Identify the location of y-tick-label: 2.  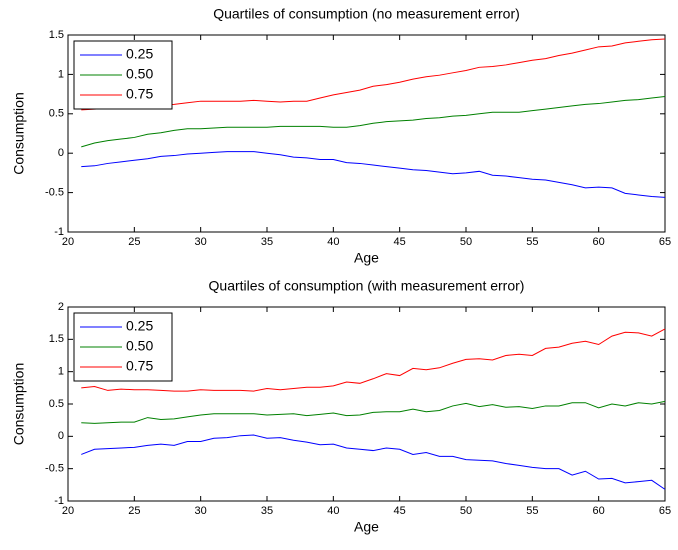
(61, 307).